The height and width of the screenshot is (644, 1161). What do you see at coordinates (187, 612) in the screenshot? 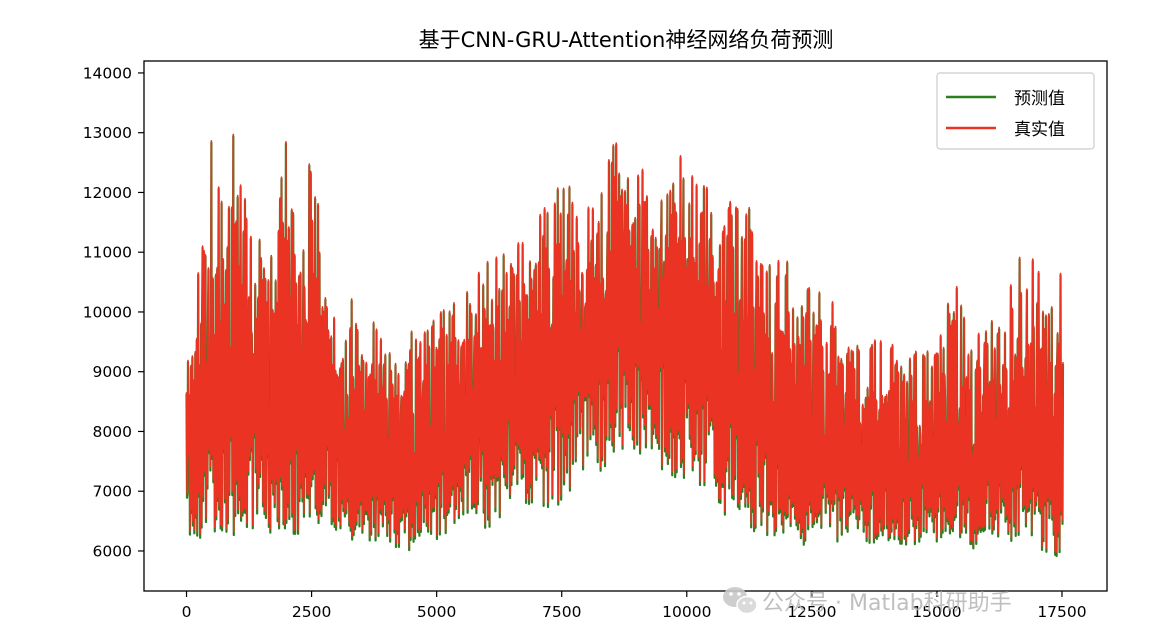
I see `x-tick-label: 0` at bounding box center [187, 612].